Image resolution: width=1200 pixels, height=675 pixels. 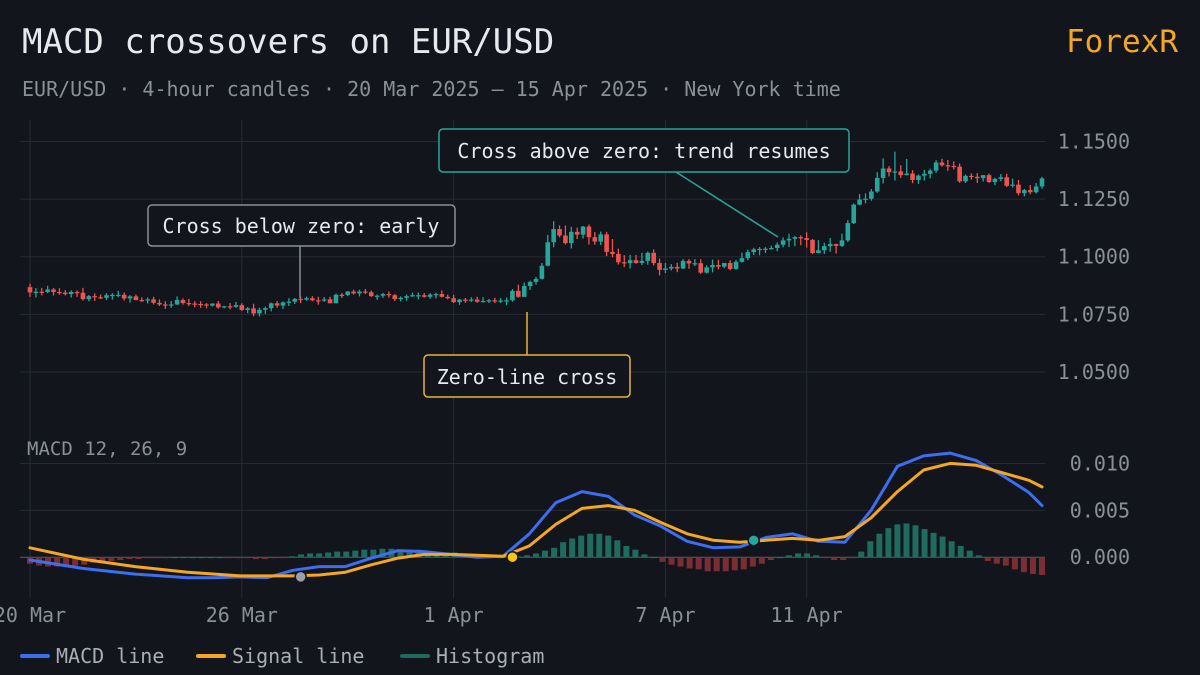 What do you see at coordinates (644, 150) in the screenshot?
I see `callout-trend-resumes-box` at bounding box center [644, 150].